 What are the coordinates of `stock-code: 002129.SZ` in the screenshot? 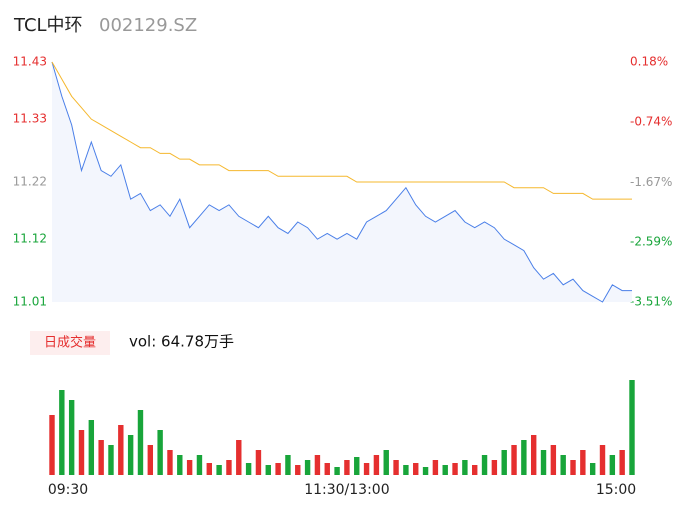 It's located at (148, 25).